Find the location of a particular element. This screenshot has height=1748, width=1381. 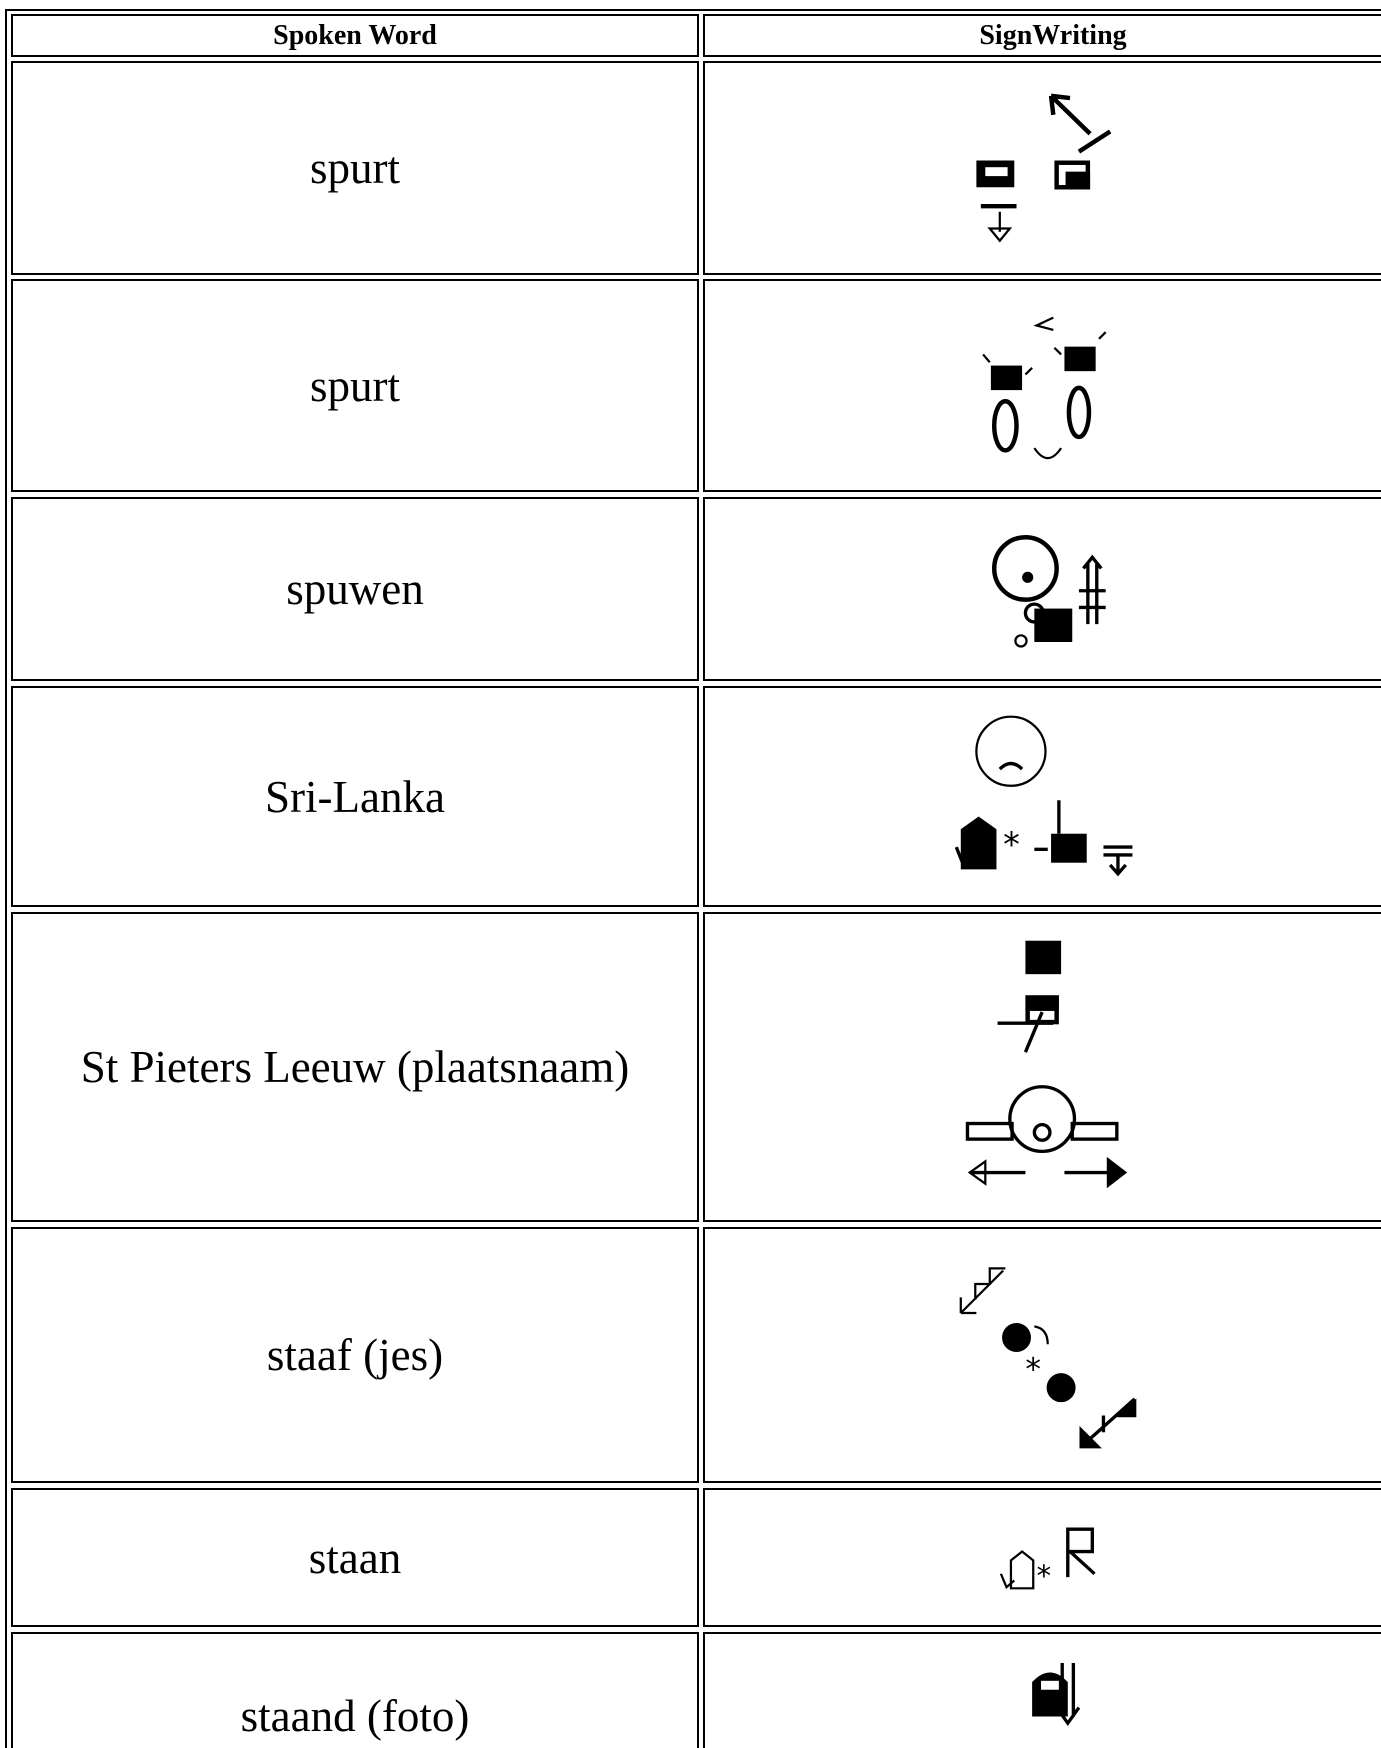

word-cell: spuwen is located at coordinates (355, 589).